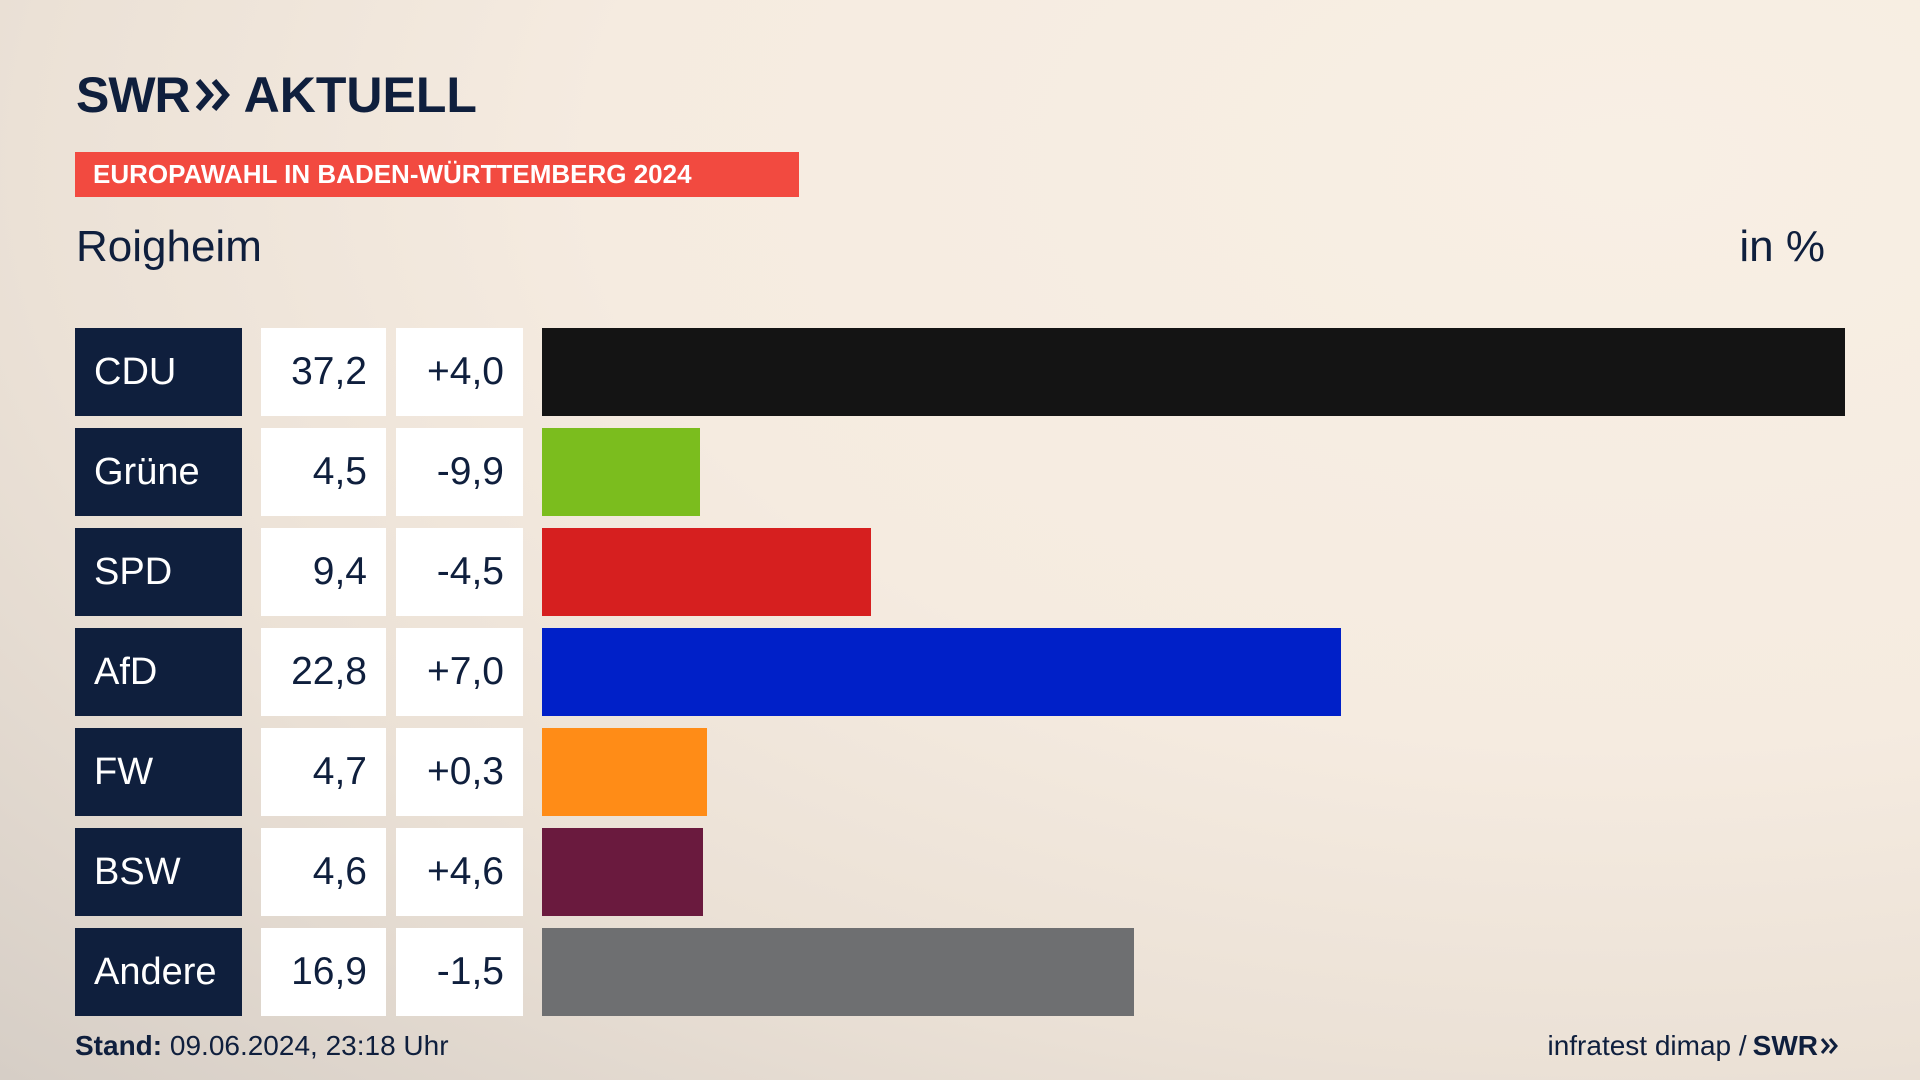  I want to click on source-swr: SWR, so click(1785, 1045).